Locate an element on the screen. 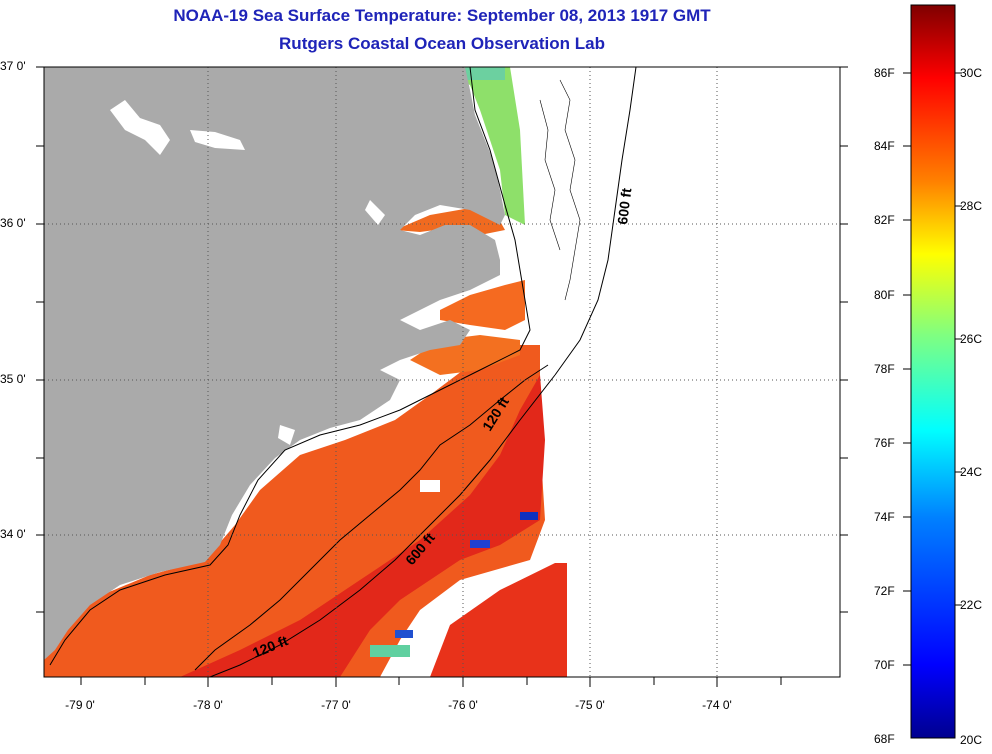  title-line-2: Rutgers Coastal Ocean Observation Lab is located at coordinates (442, 43).